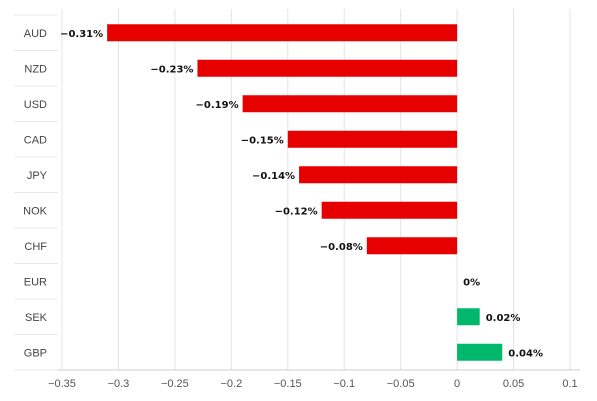  I want to click on bar-cad, so click(372, 139).